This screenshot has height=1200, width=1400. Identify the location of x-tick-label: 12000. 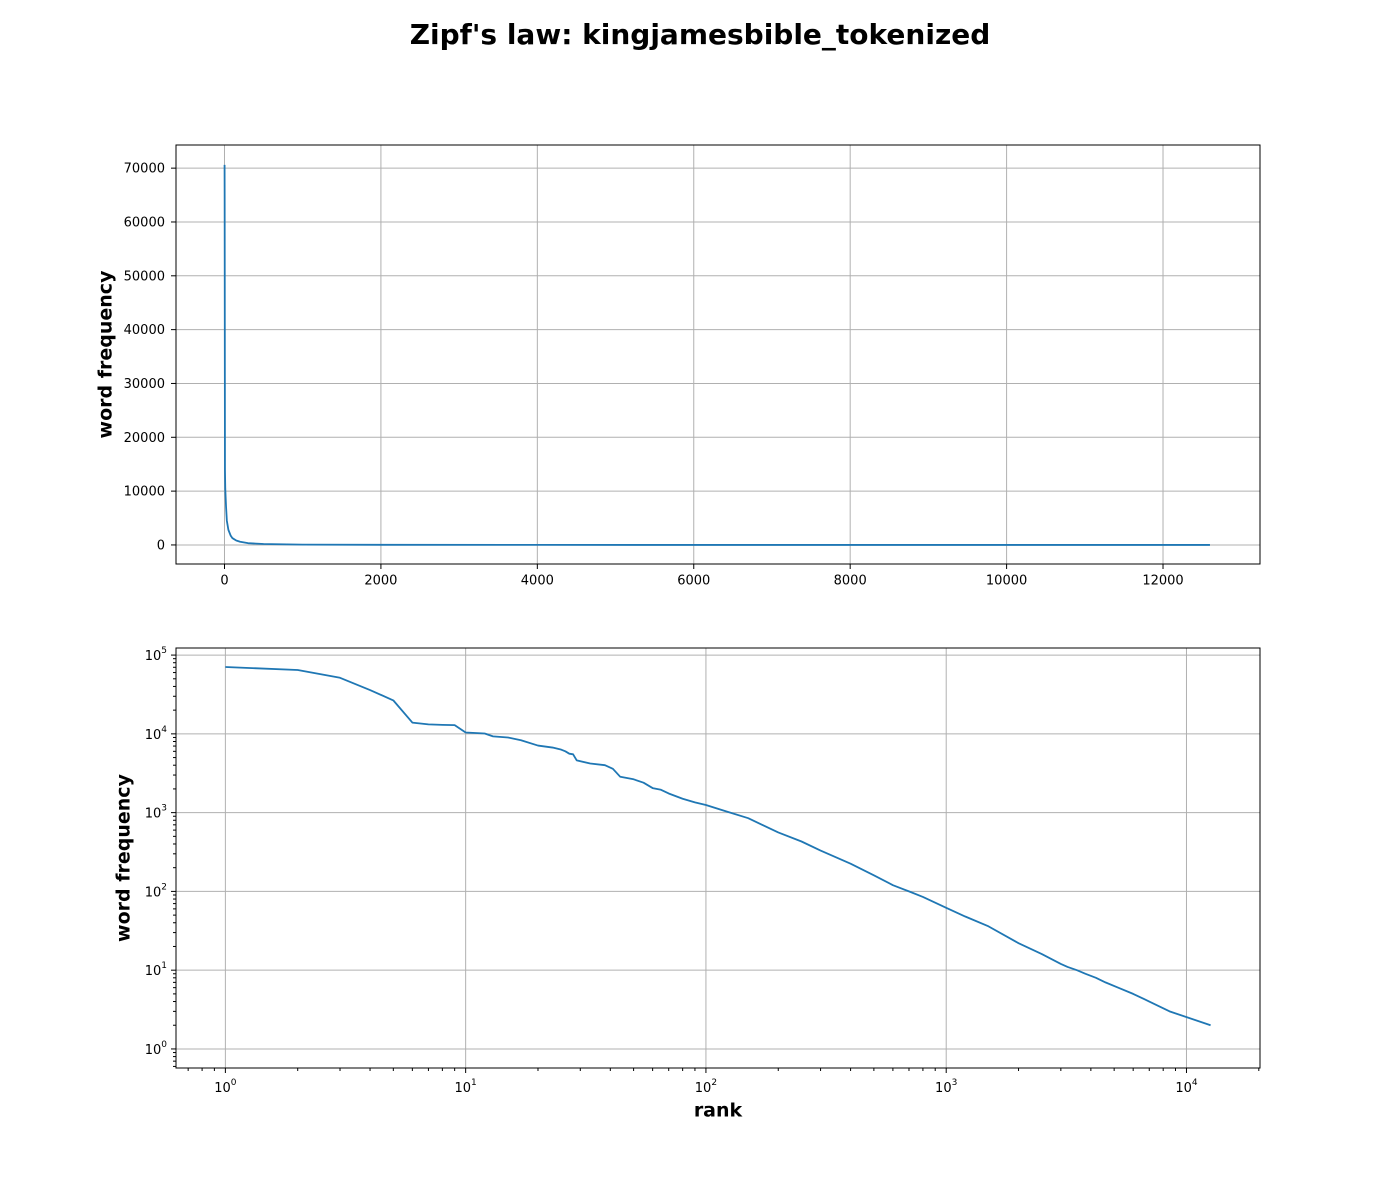
(1162, 581).